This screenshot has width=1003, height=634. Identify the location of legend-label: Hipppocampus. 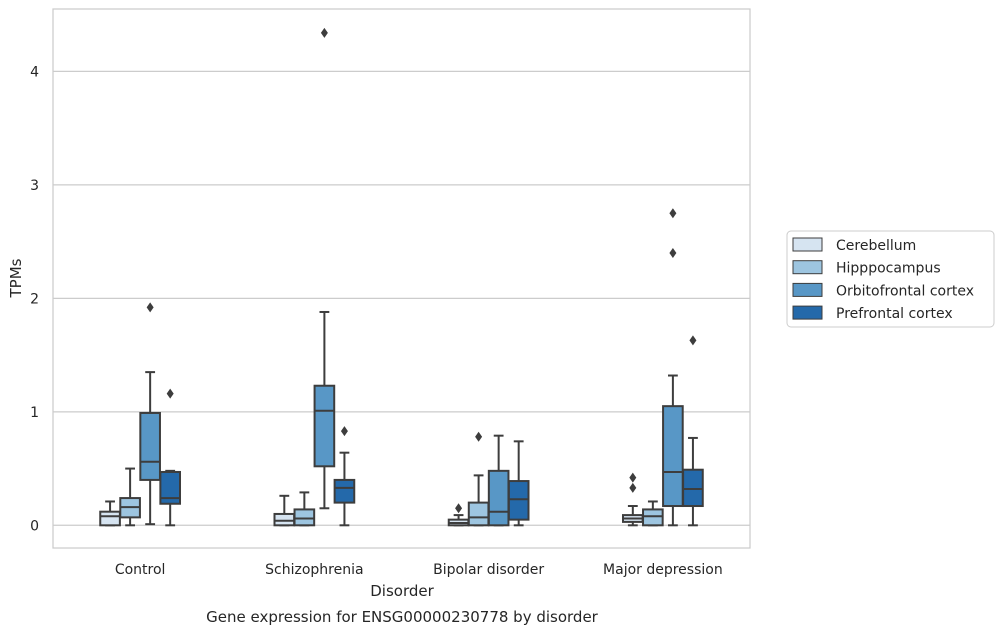
(888, 269).